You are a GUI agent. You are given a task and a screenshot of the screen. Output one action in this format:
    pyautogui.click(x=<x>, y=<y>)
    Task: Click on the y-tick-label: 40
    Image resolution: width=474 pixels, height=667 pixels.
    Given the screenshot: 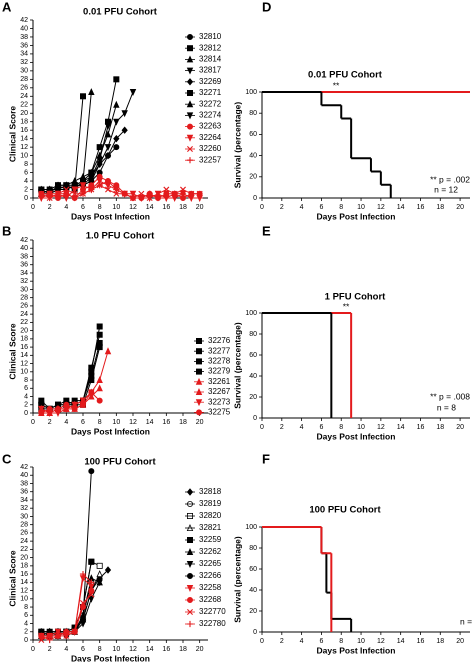 What is the action you would take?
    pyautogui.click(x=253, y=155)
    